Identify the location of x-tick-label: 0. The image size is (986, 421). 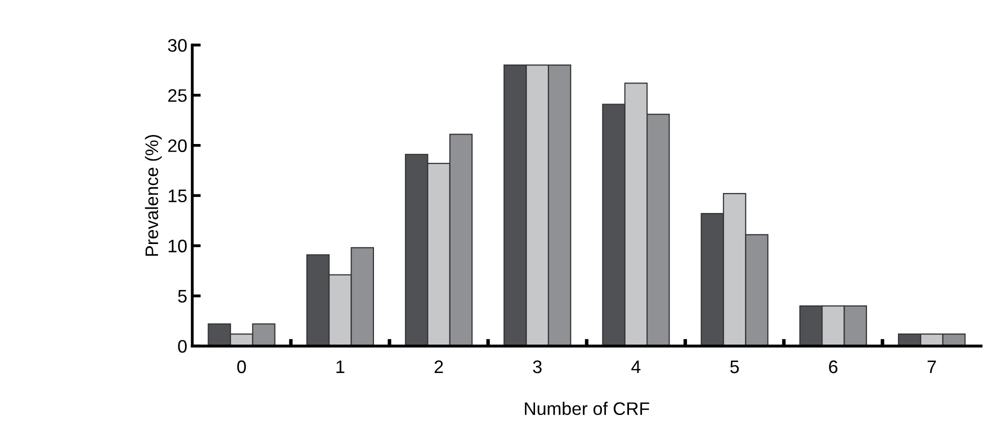
(241, 367).